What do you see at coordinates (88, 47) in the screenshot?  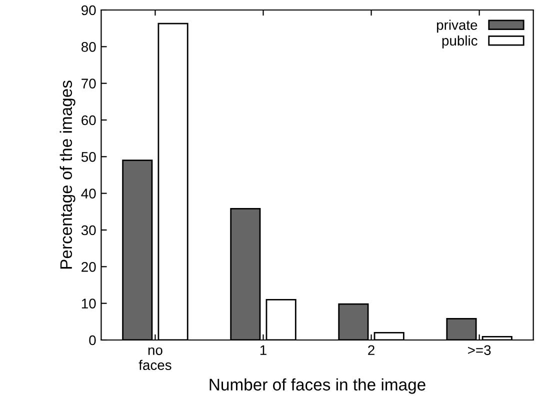 I see `y-tick-label: 80` at bounding box center [88, 47].